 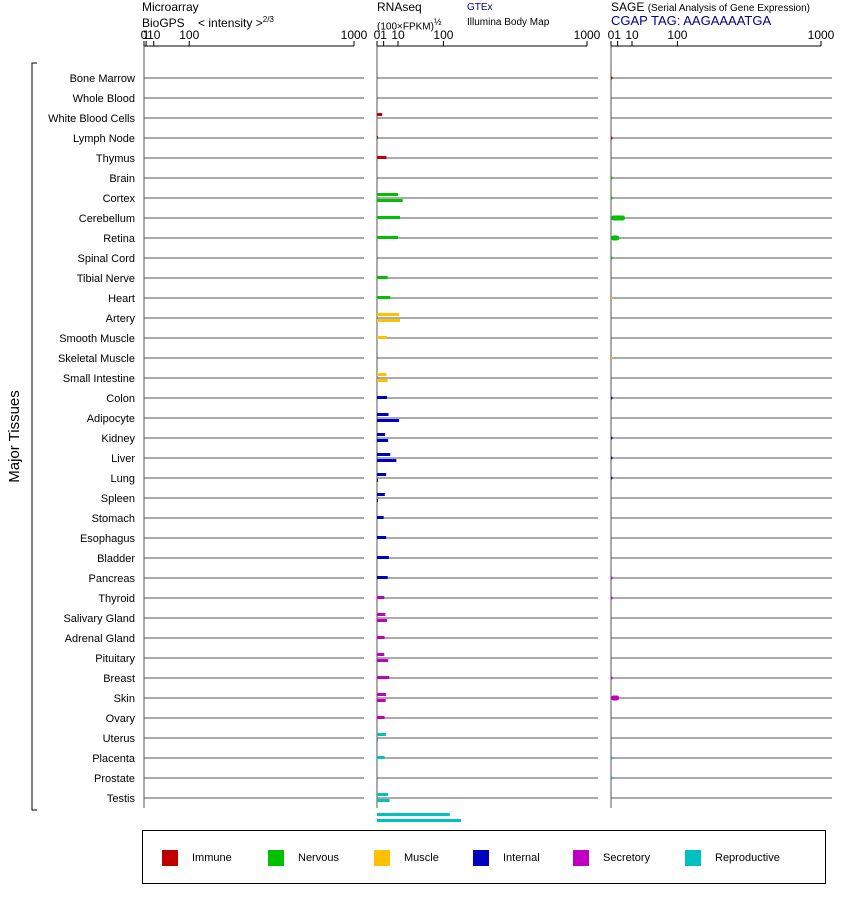 What do you see at coordinates (100, 639) in the screenshot?
I see `tissue-label: Adrenal Gland` at bounding box center [100, 639].